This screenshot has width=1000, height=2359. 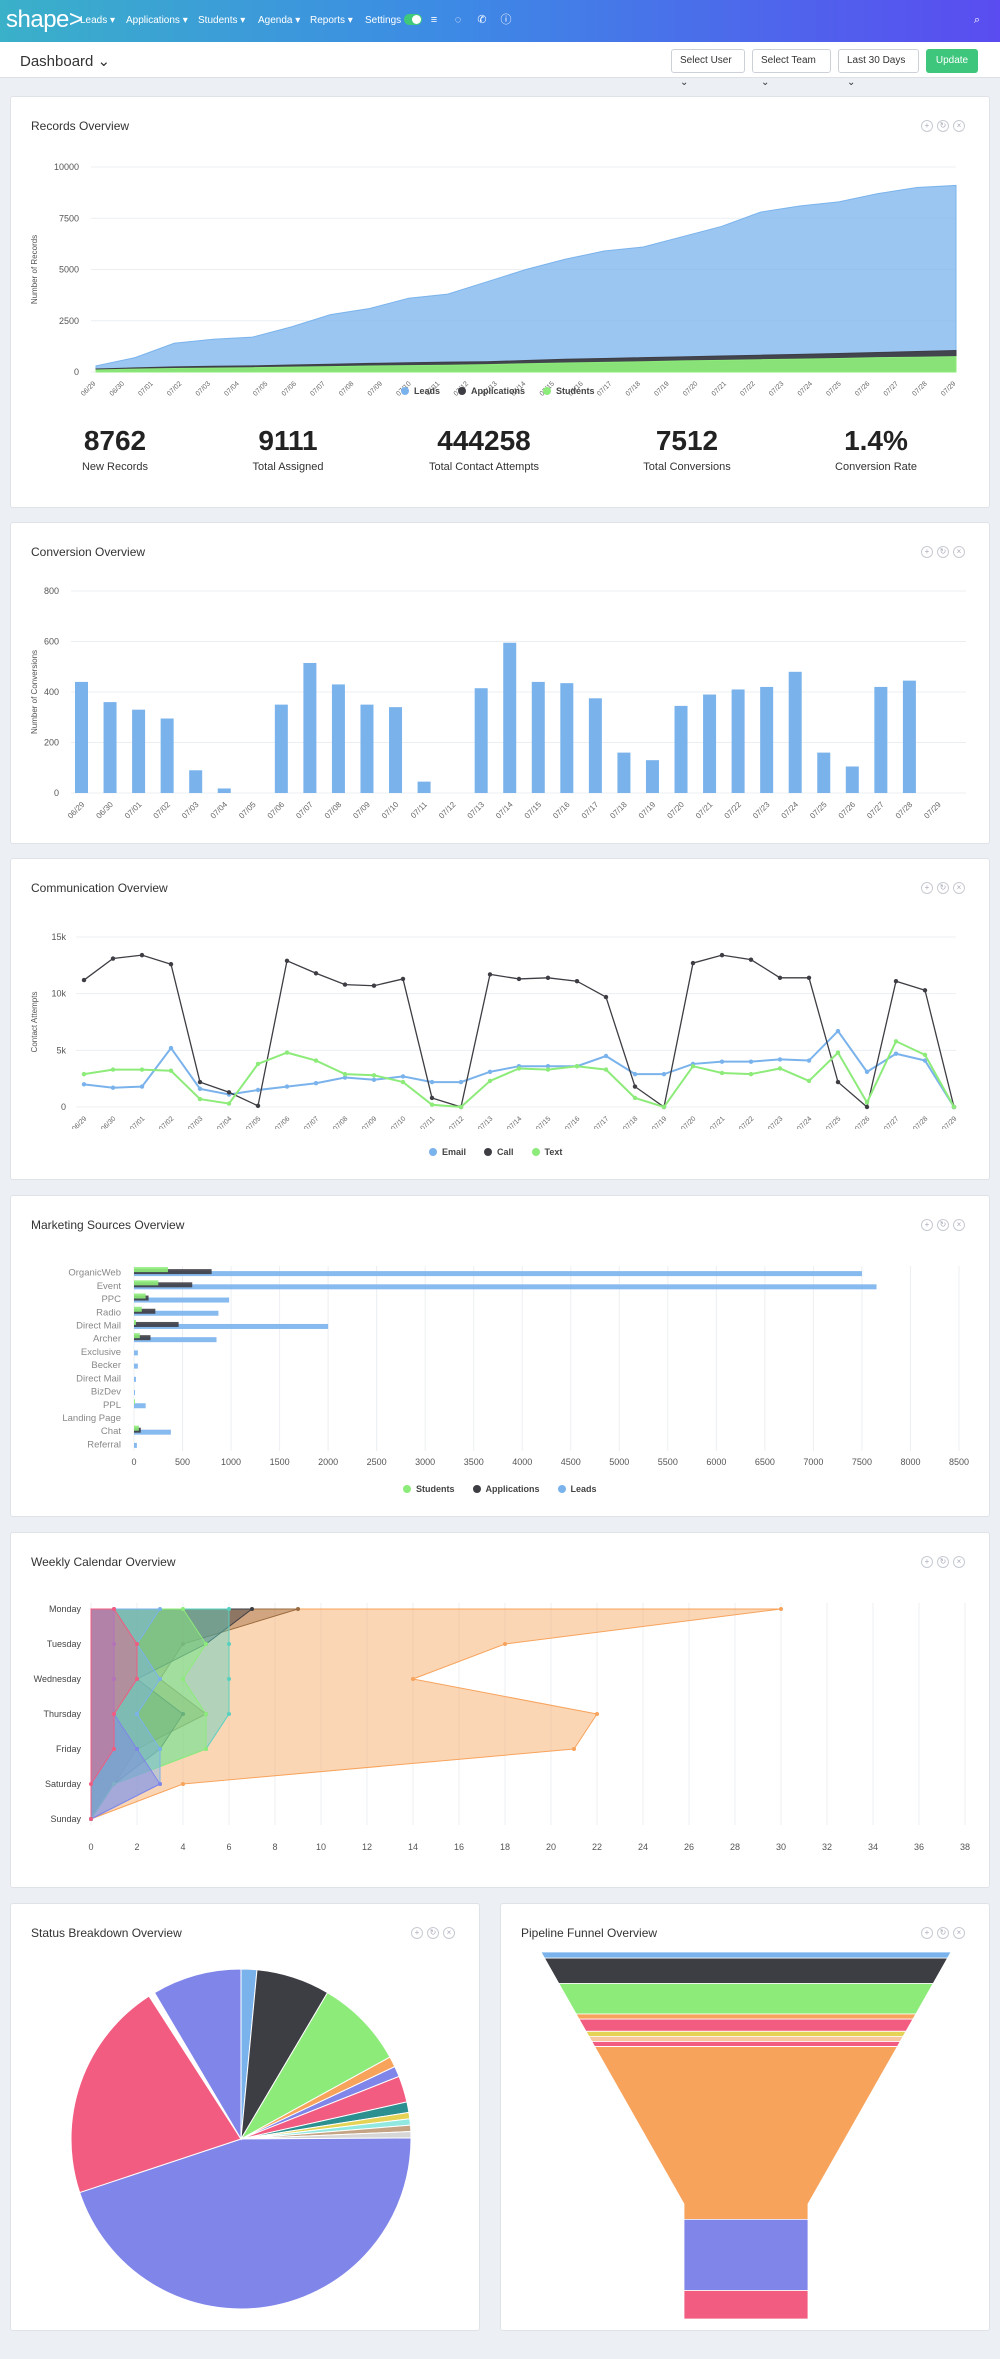 What do you see at coordinates (688, 1122) in the screenshot?
I see `x-tick-label: 07/20` at bounding box center [688, 1122].